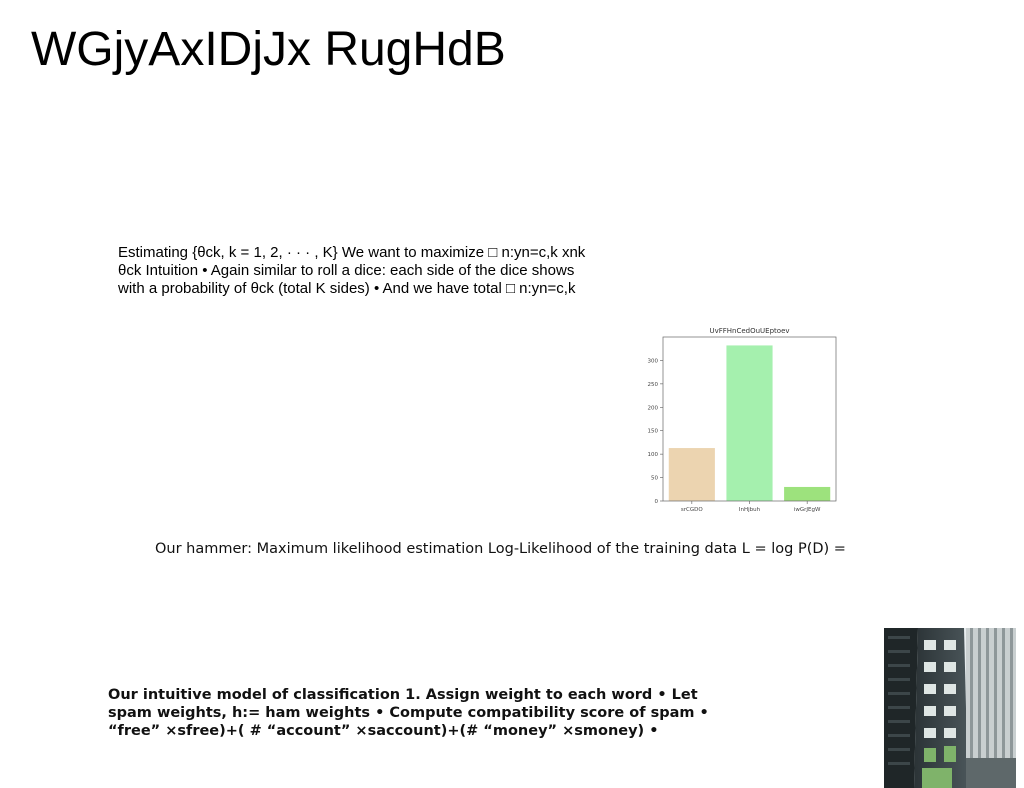 The image size is (1024, 788). Describe the element at coordinates (750, 510) in the screenshot. I see `x-tick-label: InHjbuh` at that location.